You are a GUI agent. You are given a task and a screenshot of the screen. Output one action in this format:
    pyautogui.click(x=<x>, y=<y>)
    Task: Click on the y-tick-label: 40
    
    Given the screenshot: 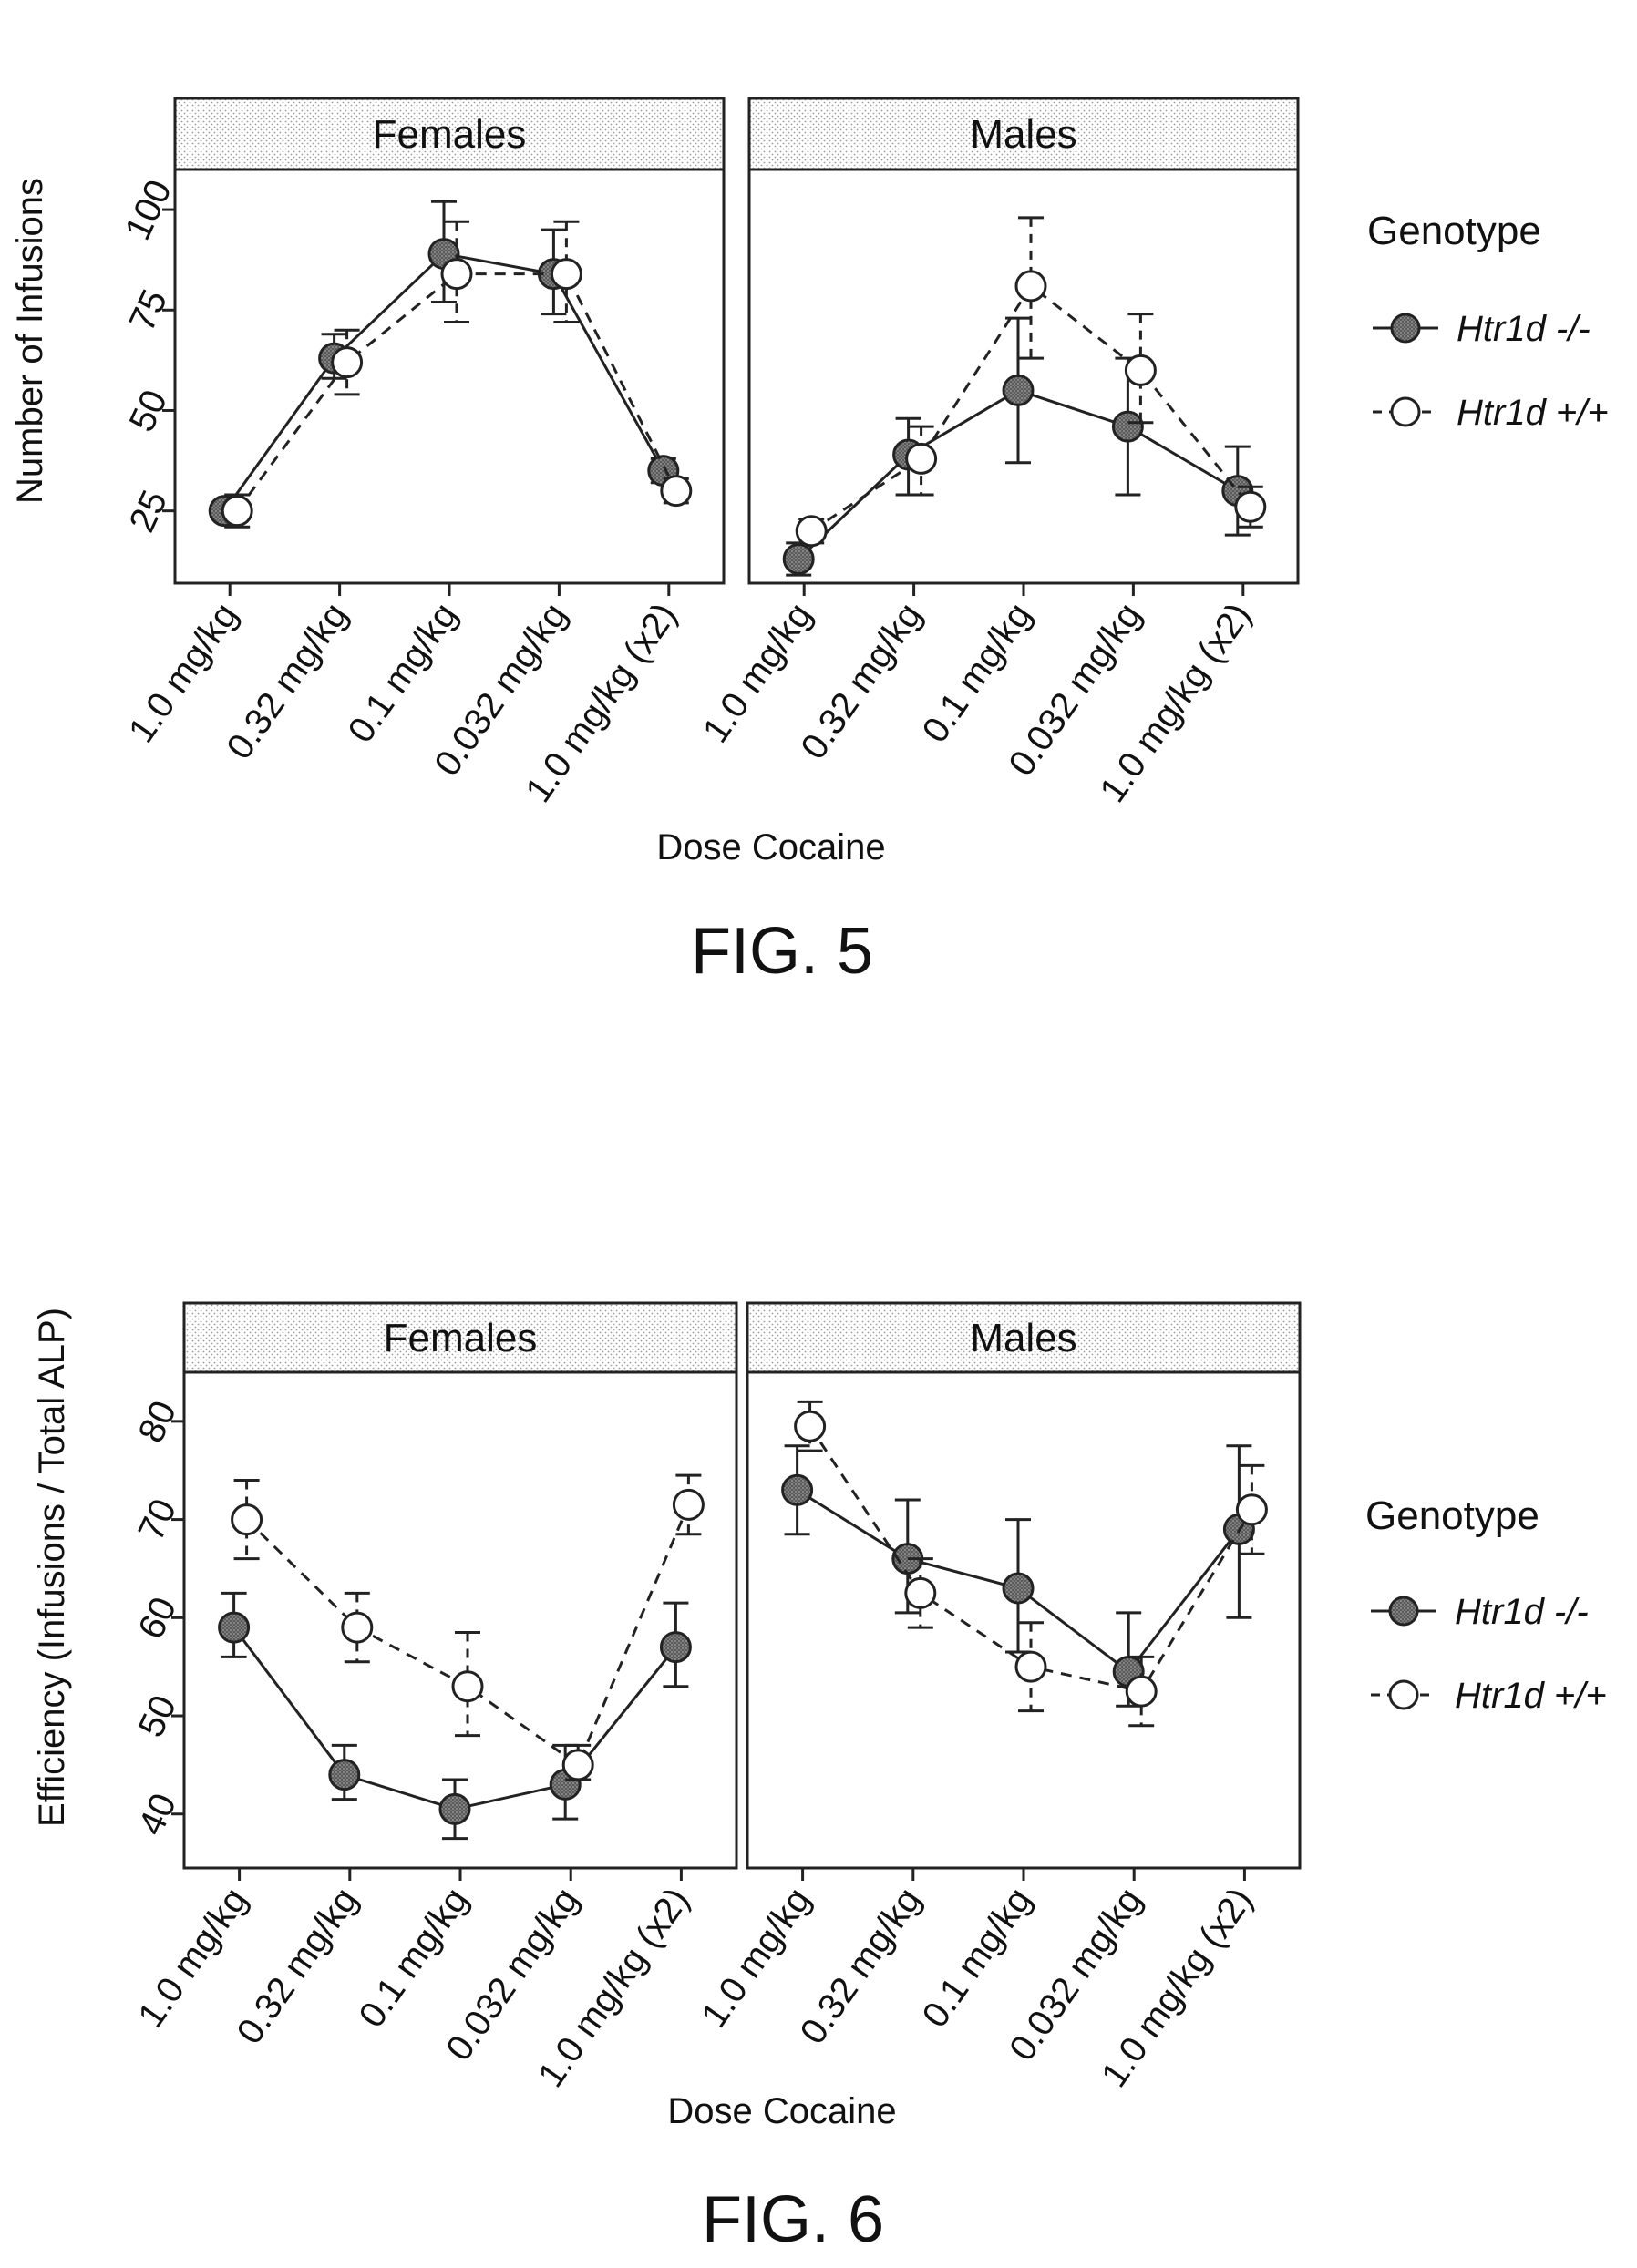 What is the action you would take?
    pyautogui.click(x=158, y=1815)
    